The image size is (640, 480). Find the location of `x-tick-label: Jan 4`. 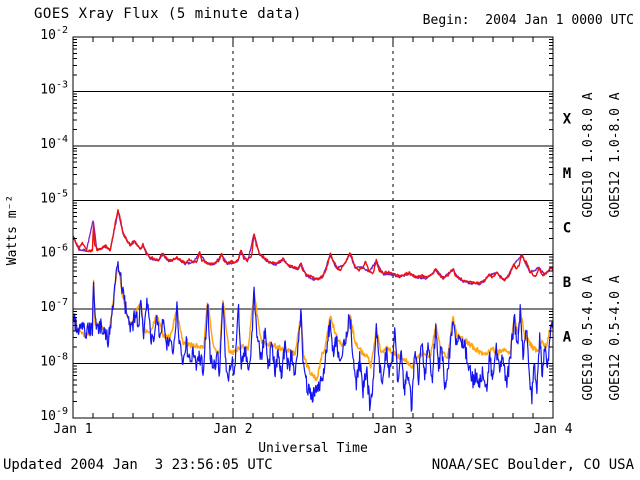

x-tick-label: Jan 4 is located at coordinates (552, 429).